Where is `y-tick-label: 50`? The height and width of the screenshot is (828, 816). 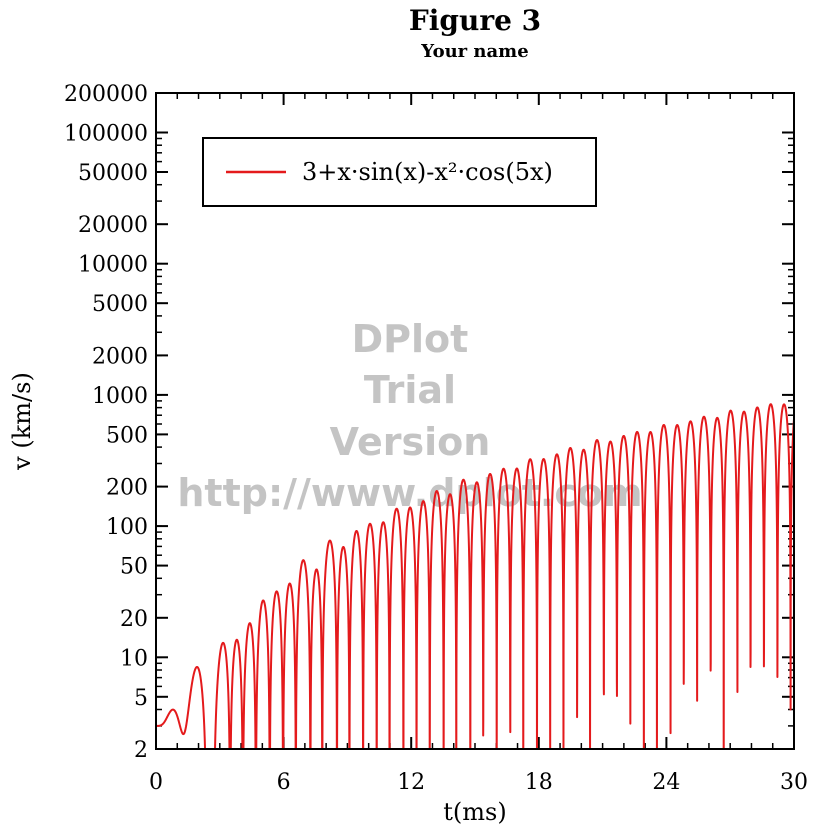
y-tick-label: 50 is located at coordinates (134, 567).